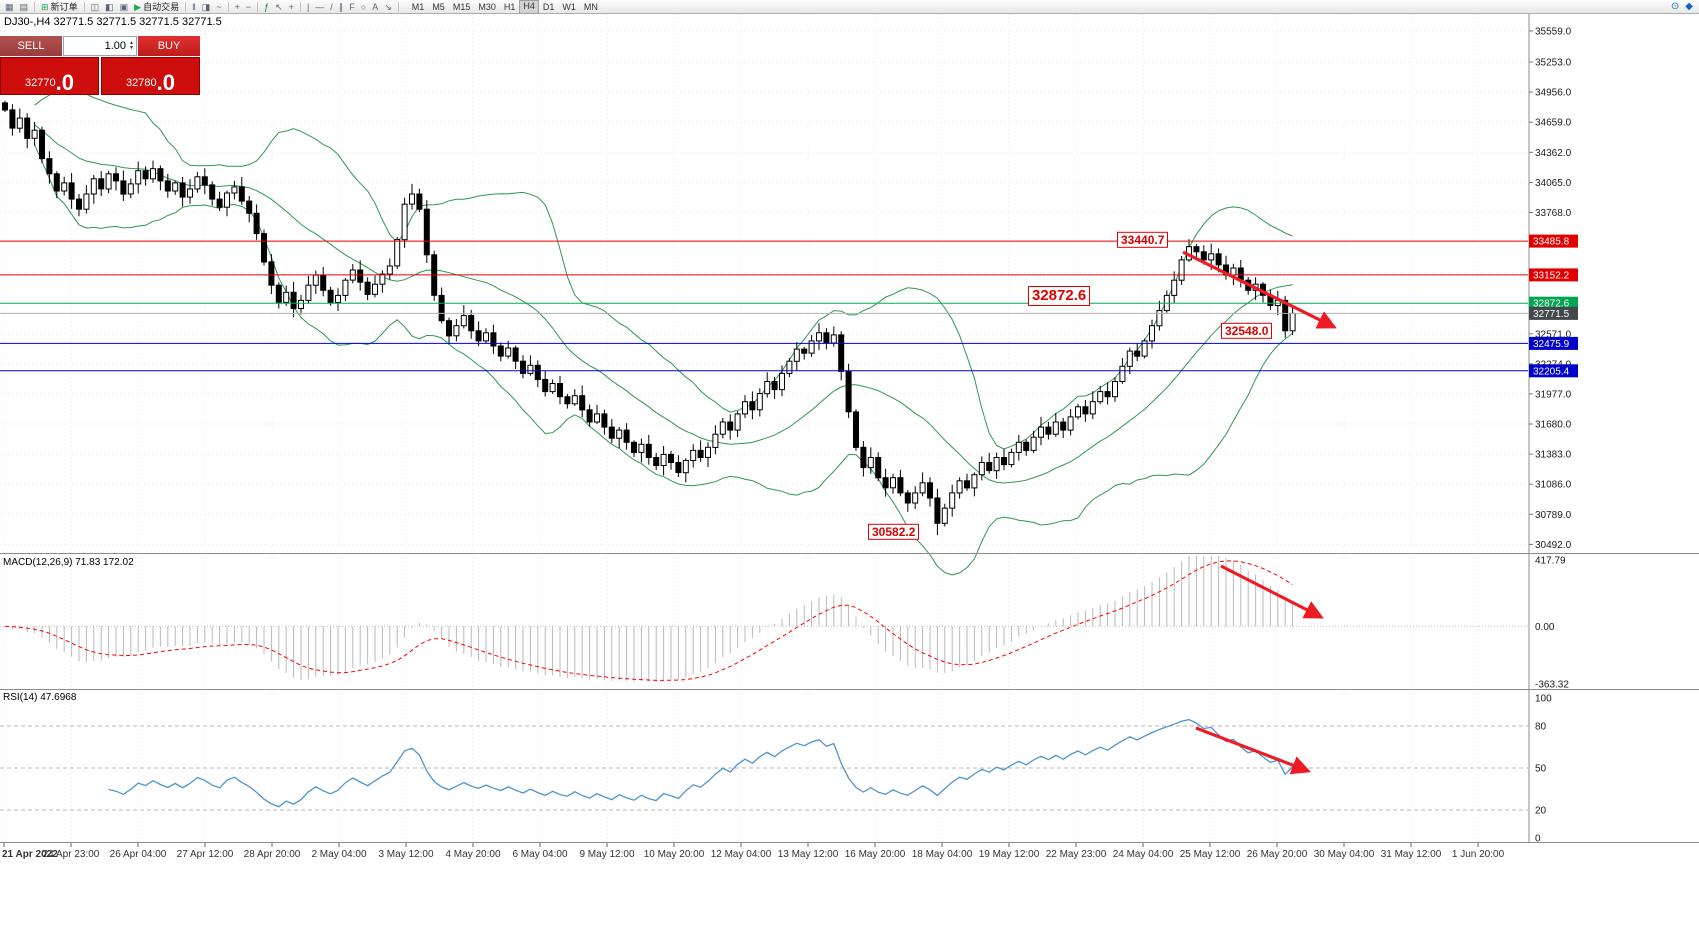 The height and width of the screenshot is (932, 1699). I want to click on arrow-marker-icon: ↘, so click(388, 7).